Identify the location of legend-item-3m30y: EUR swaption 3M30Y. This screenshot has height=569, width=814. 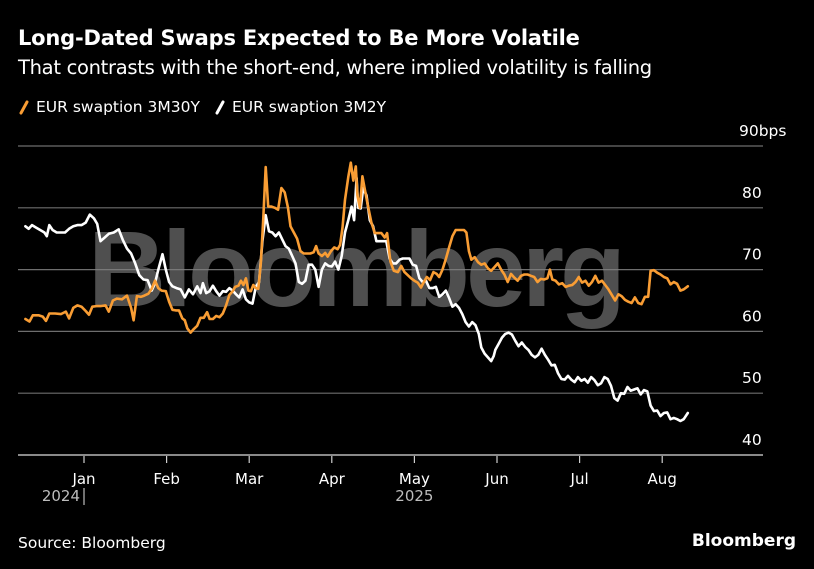
(109, 107).